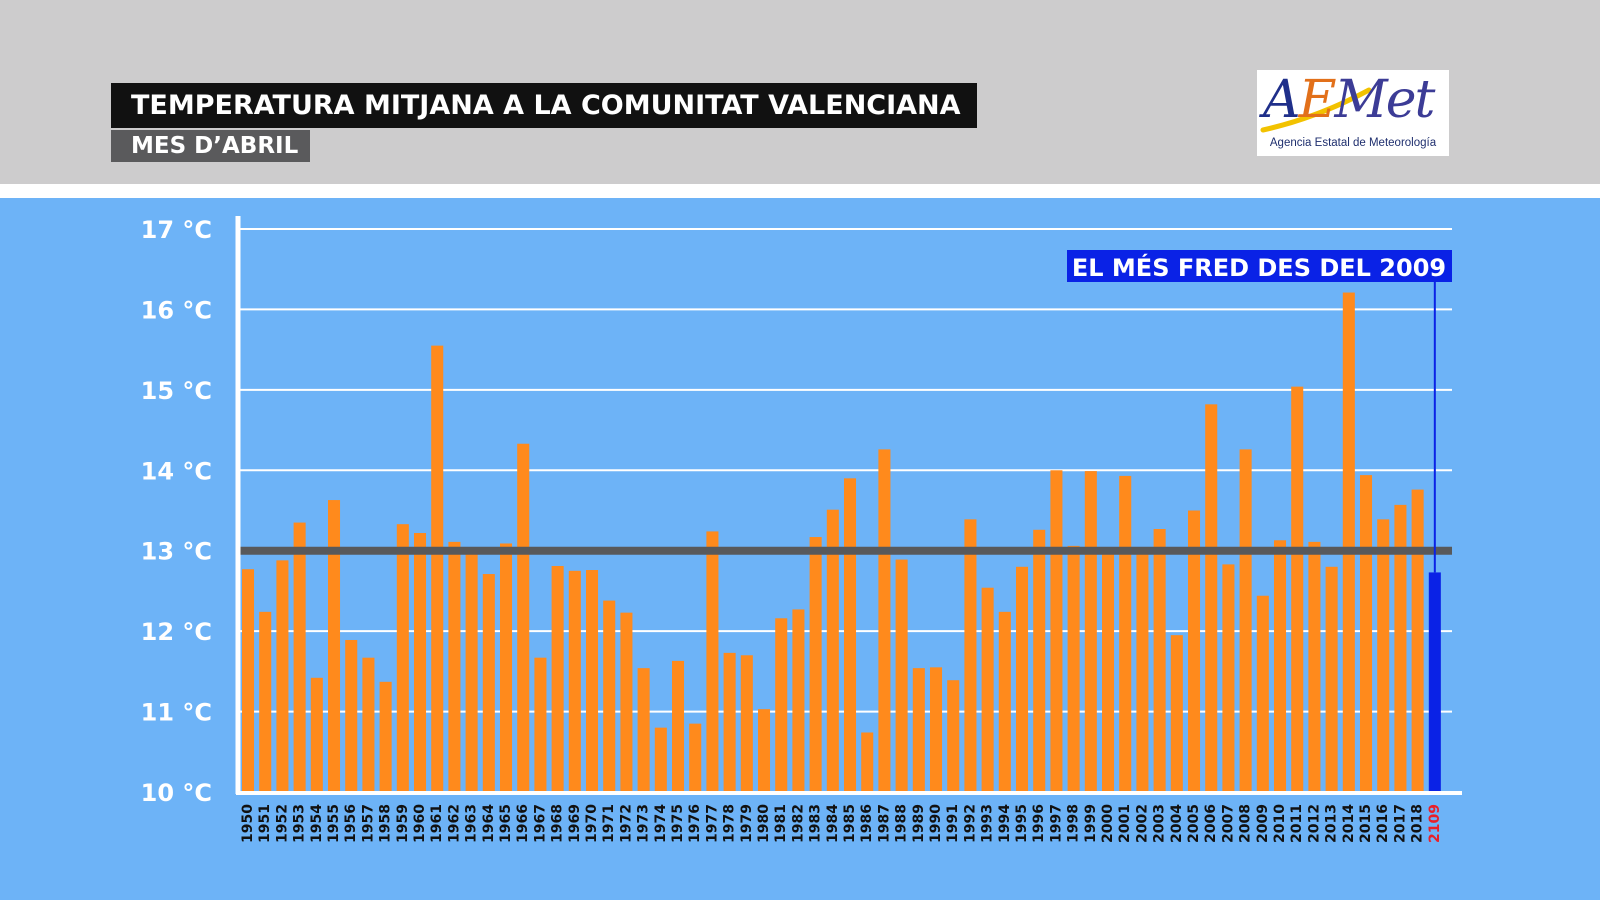  I want to click on x-tick-label: 1963, so click(472, 823).